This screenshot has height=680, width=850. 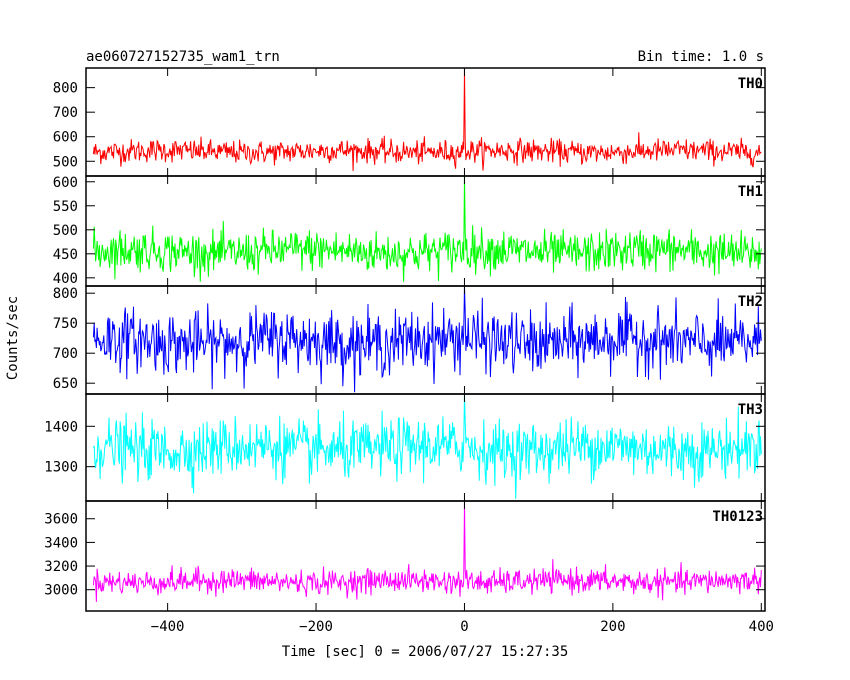 I want to click on panel-label-th1: TH1, so click(x=750, y=192).